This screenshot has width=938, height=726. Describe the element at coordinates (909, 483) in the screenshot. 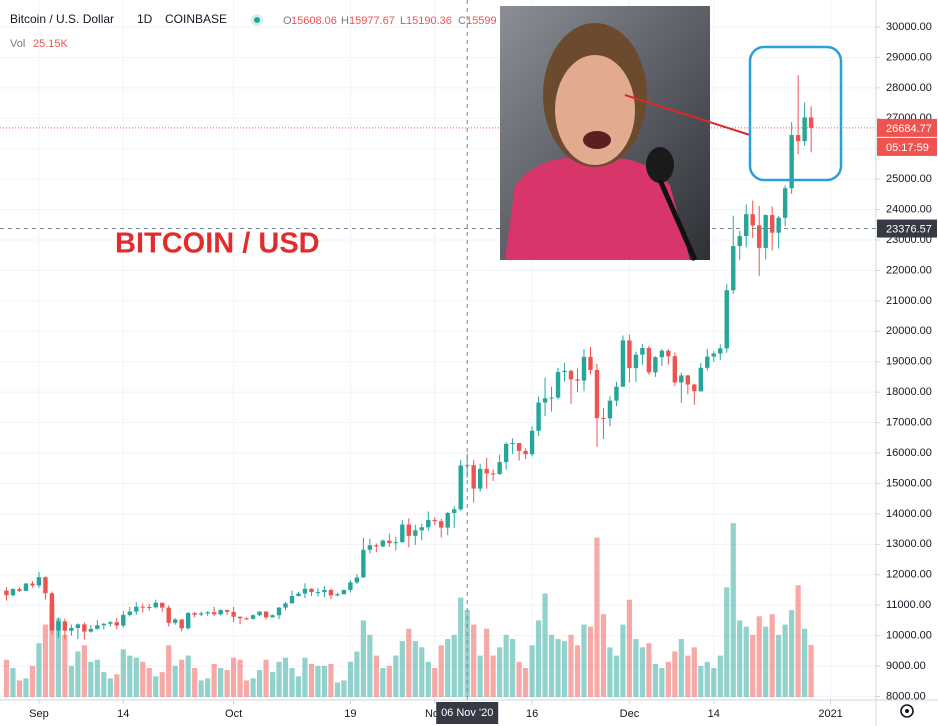

I see `y-tick-label: 15000.00` at that location.